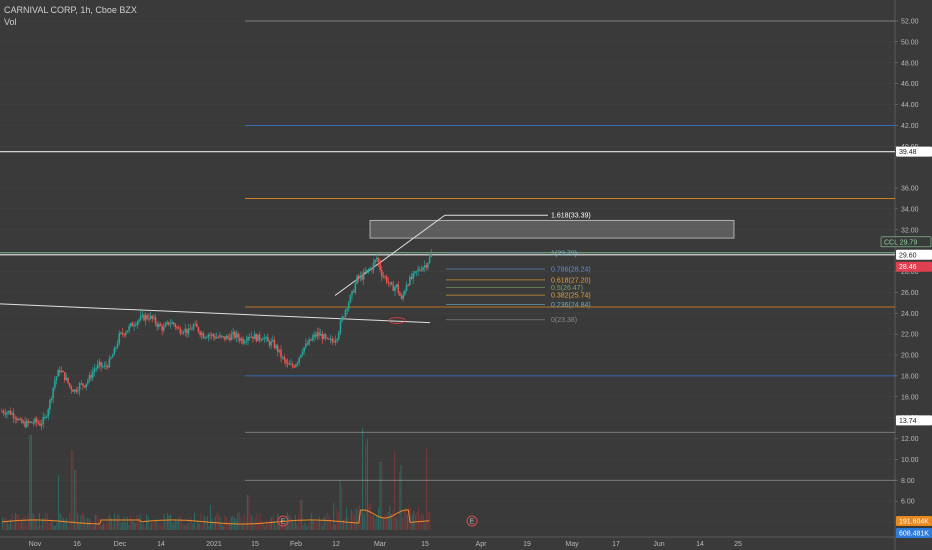 This screenshot has height=550, width=932. What do you see at coordinates (900, 242) in the screenshot?
I see `price-tag-label: CCL 29.79` at bounding box center [900, 242].